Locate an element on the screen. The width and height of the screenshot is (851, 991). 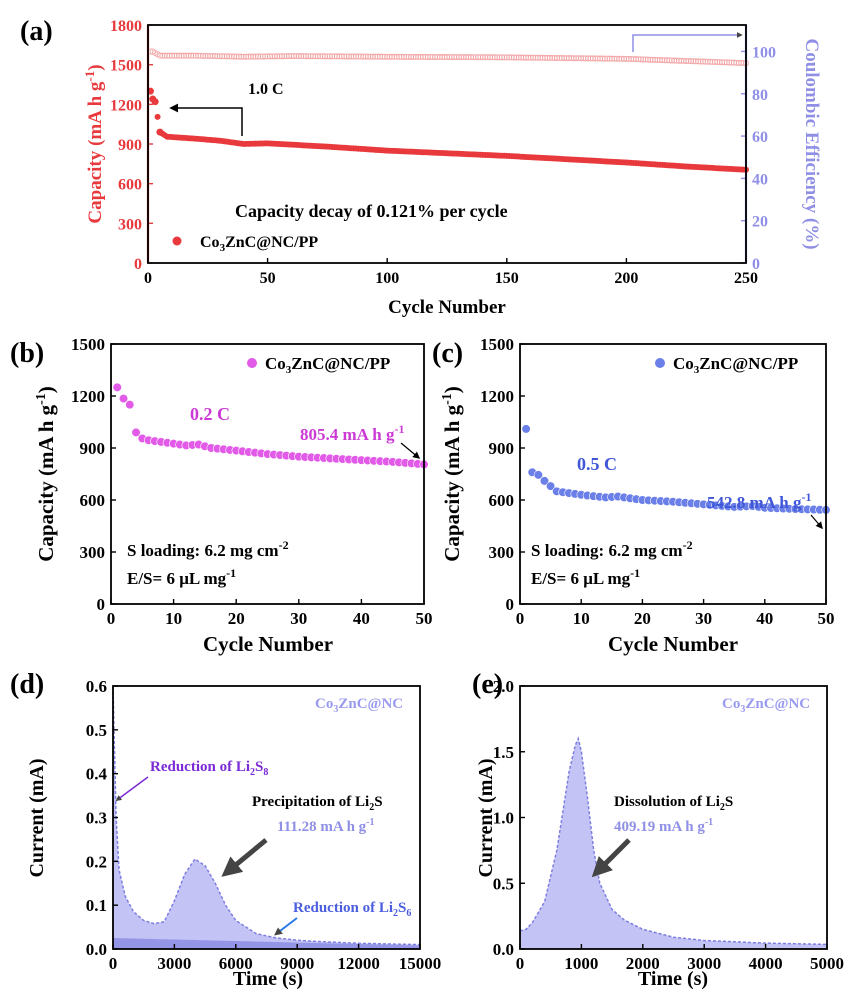
c-xtick-label: 20 is located at coordinates (642, 618).